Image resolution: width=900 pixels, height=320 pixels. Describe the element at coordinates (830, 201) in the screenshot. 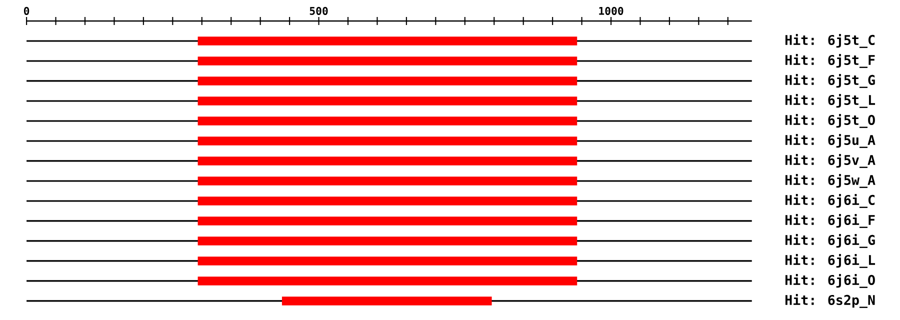

I see `y-tick-label: Hit: 6j6i_C` at that location.